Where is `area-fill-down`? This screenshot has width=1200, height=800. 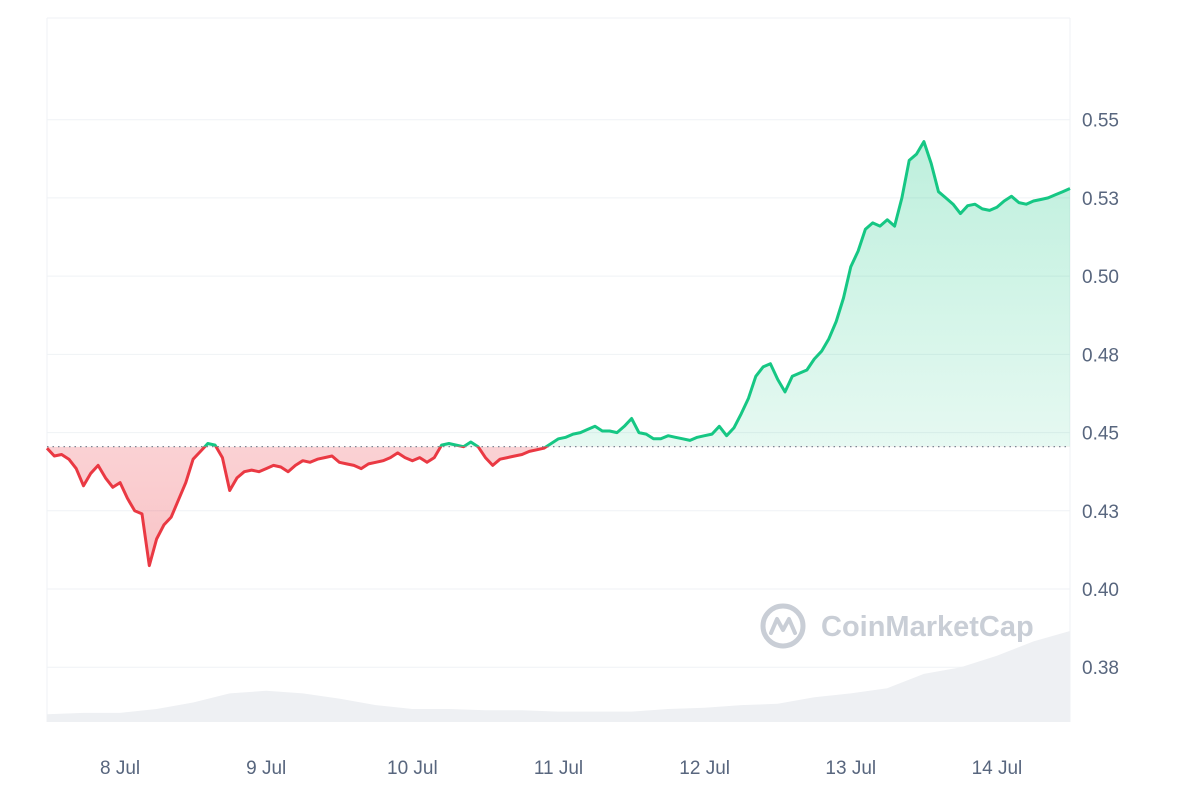 area-fill-down is located at coordinates (558, 506).